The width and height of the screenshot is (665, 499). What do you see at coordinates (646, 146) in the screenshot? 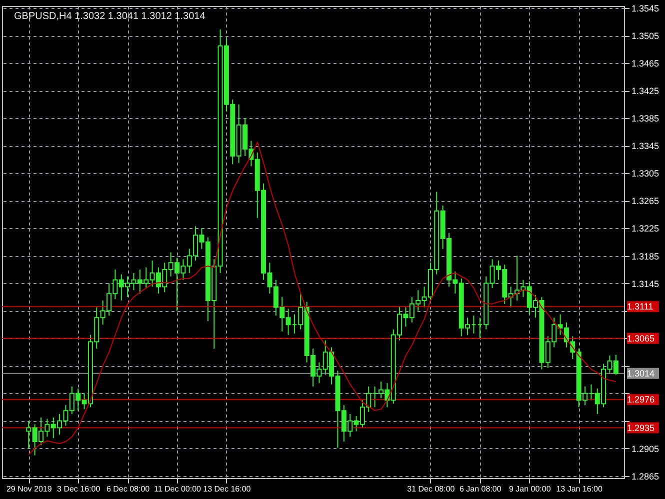
I see `y-tick-label: 1.3345` at bounding box center [646, 146].